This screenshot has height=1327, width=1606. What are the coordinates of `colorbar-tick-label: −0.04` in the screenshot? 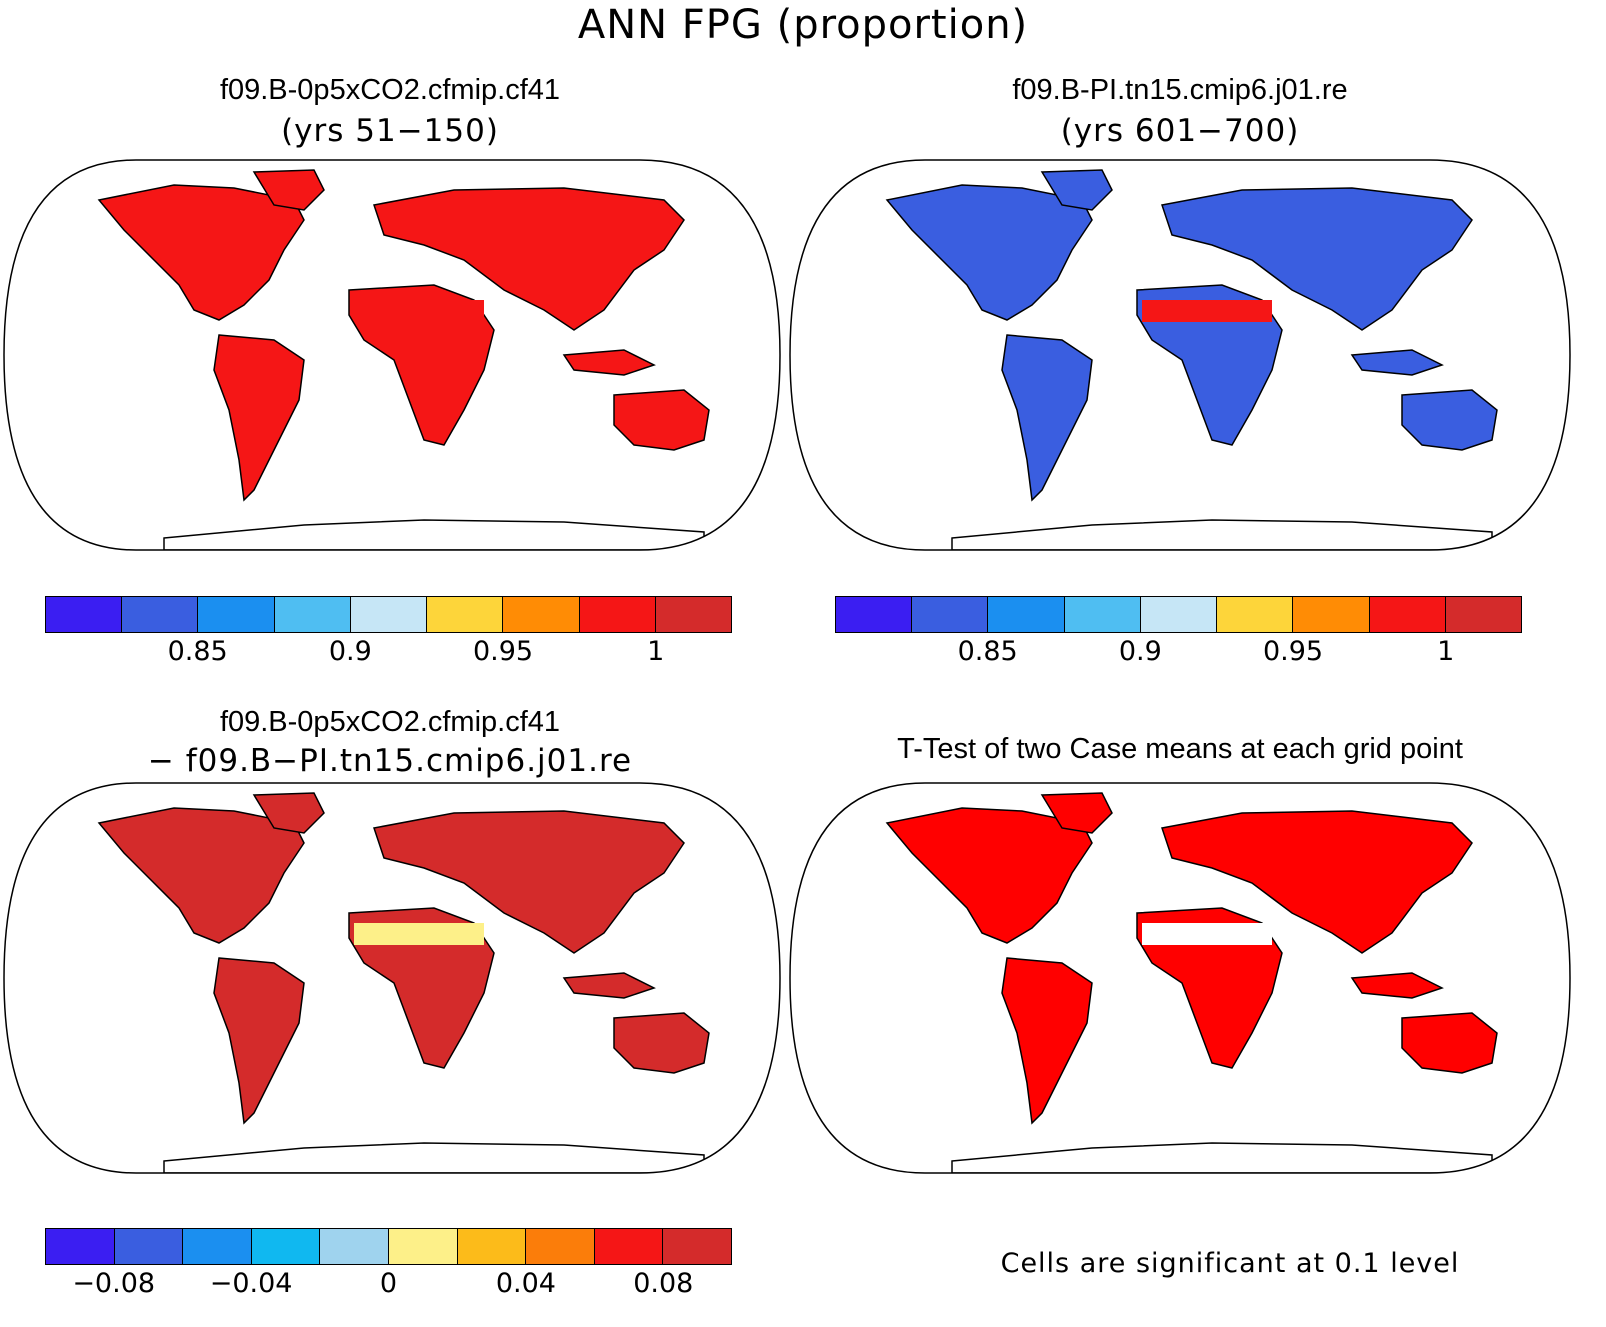 It's located at (251, 1283).